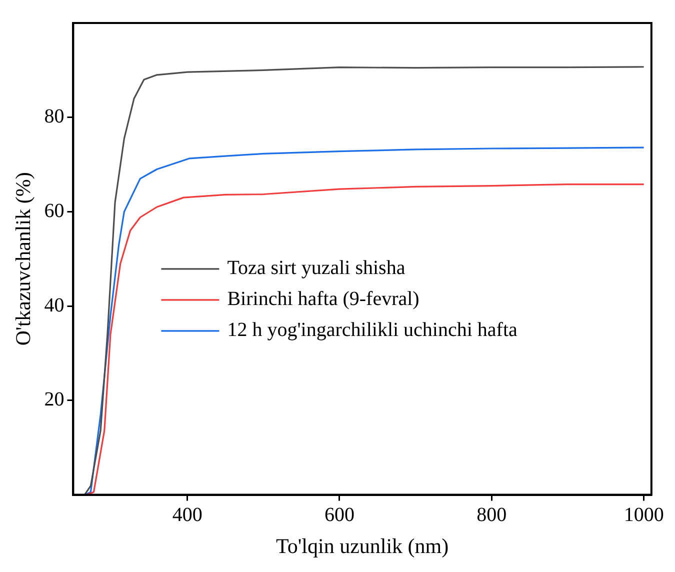 The width and height of the screenshot is (675, 572). Describe the element at coordinates (23, 259) in the screenshot. I see `y-axis-title: O'tkazuvchanlik (%)` at that location.